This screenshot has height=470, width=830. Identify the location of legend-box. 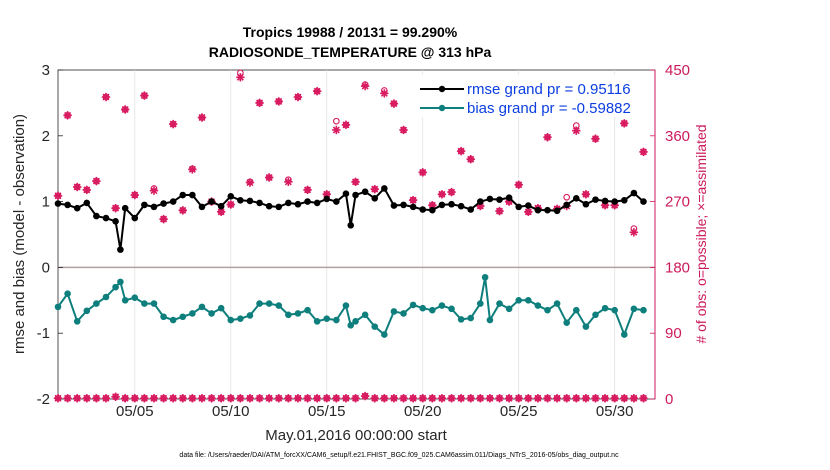
(534, 96).